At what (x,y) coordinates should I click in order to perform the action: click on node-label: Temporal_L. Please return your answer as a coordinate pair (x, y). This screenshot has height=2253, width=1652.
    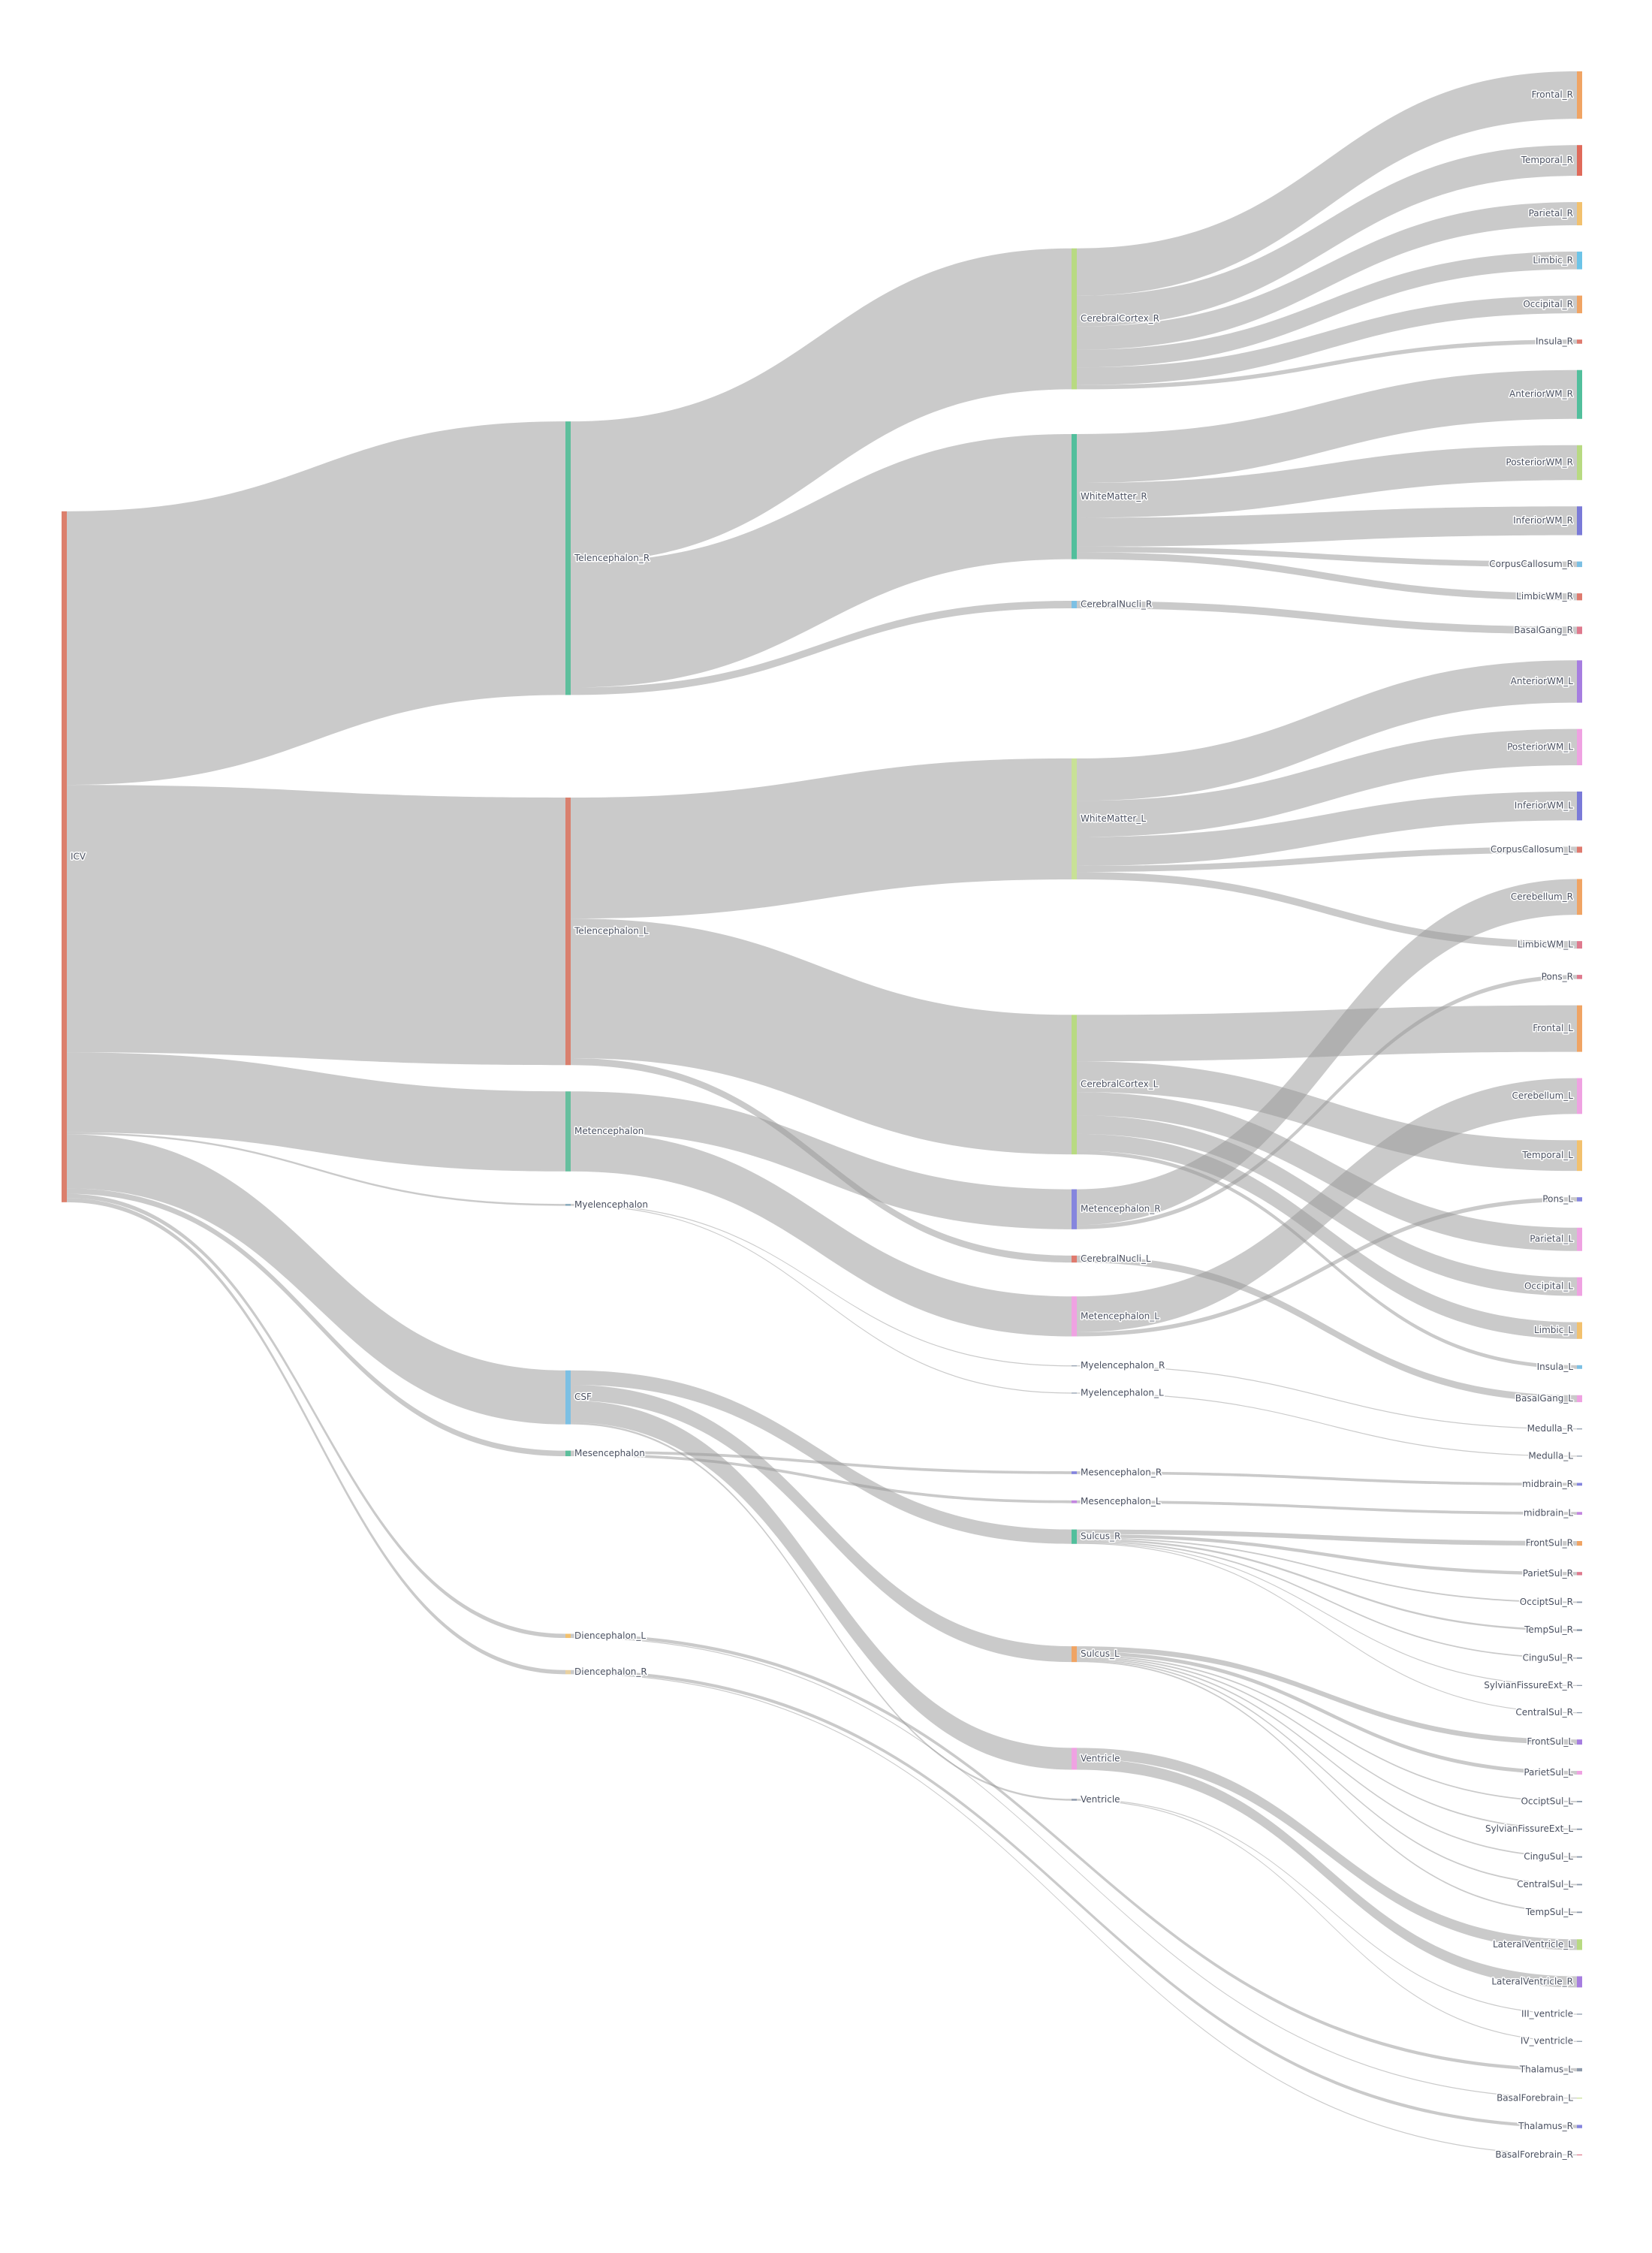
    Looking at the image, I should click on (1547, 1155).